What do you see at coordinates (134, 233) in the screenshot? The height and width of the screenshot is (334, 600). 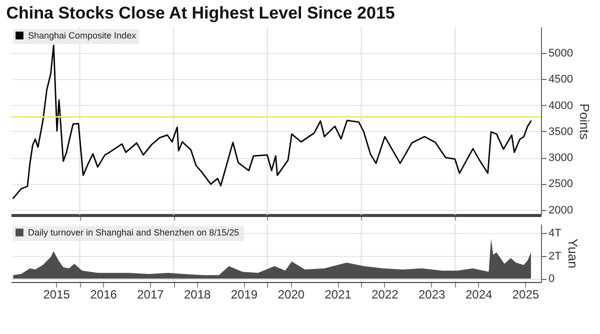 I see `legend-label: Daily turnover in Shanghai and Shenzhen on 8/15/25` at bounding box center [134, 233].